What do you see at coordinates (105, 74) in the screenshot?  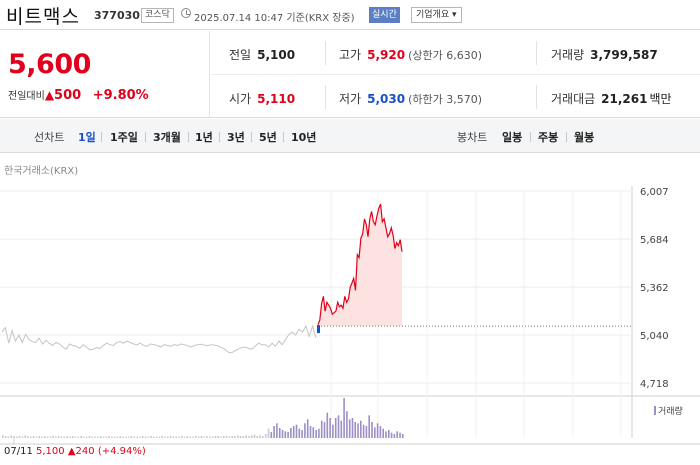 I see `current-price-panel: 5,600 전일대비▲500 +9.80%` at bounding box center [105, 74].